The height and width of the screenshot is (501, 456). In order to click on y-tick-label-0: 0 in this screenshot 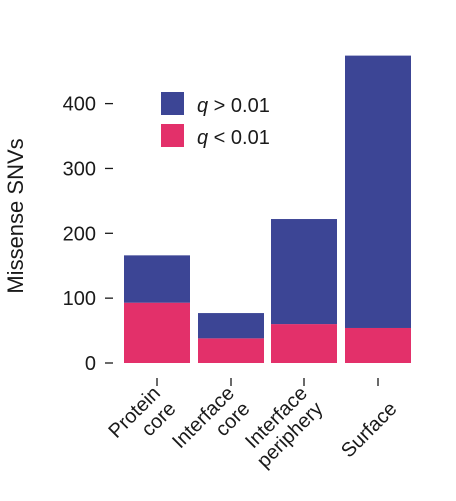, I will do `click(90, 364)`.